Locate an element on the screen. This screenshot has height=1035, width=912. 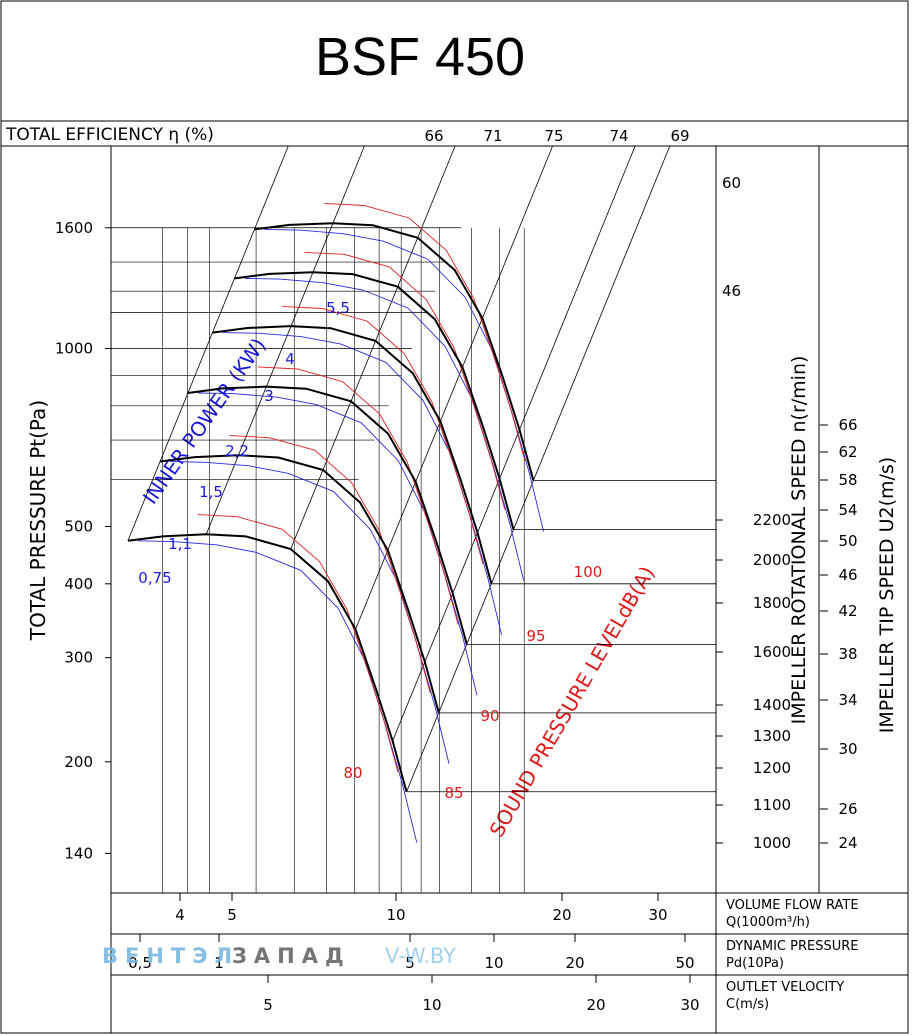
tip-speed-label: 34 is located at coordinates (847, 700).